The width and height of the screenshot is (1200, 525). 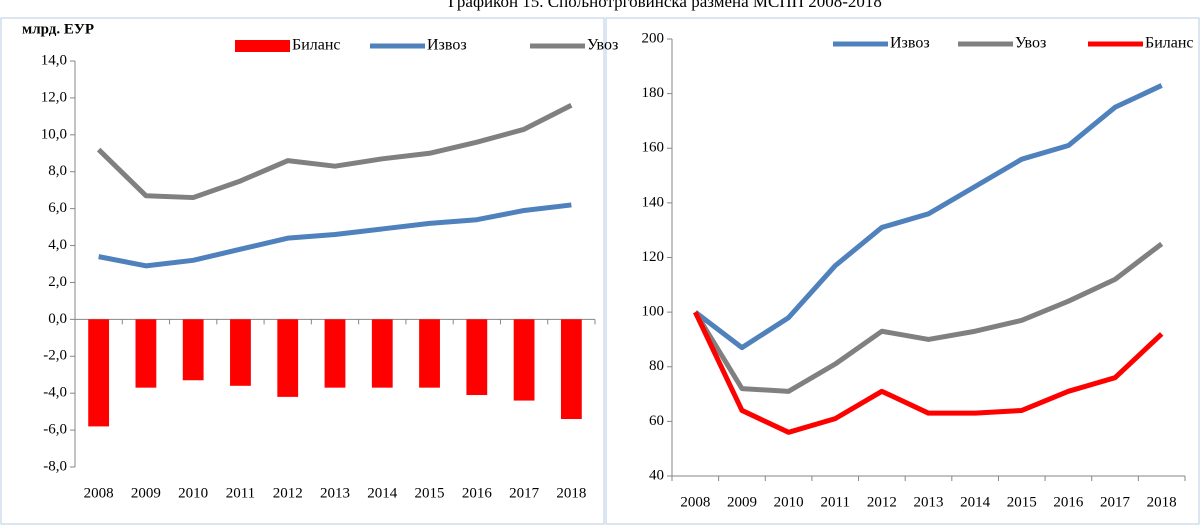 I want to click on y-tick-label: 2,0, so click(x=57, y=282).